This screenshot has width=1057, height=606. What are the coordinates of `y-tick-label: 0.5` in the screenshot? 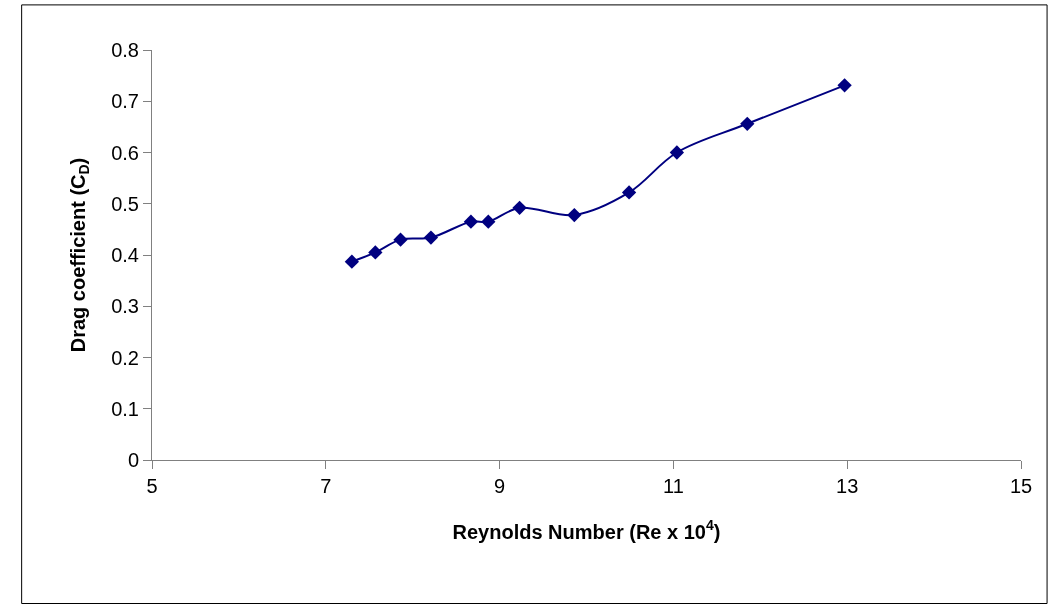 It's located at (125, 203).